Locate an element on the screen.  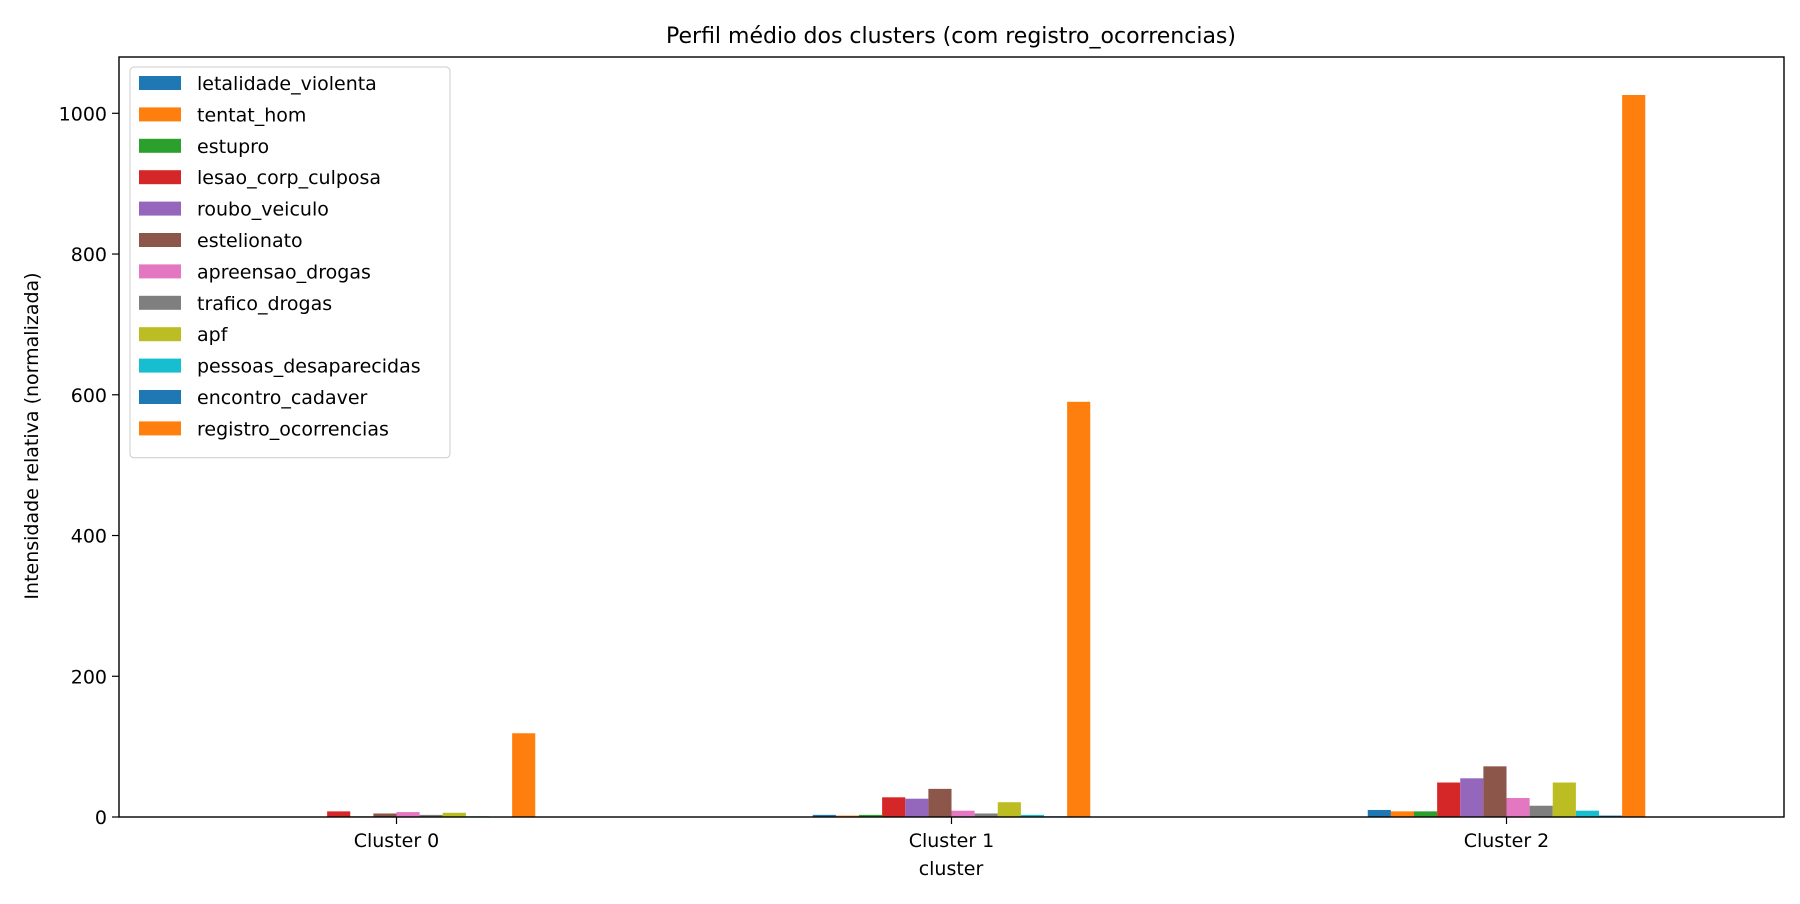
legend-swatch-pessoas_desaparecidas is located at coordinates (160, 366).